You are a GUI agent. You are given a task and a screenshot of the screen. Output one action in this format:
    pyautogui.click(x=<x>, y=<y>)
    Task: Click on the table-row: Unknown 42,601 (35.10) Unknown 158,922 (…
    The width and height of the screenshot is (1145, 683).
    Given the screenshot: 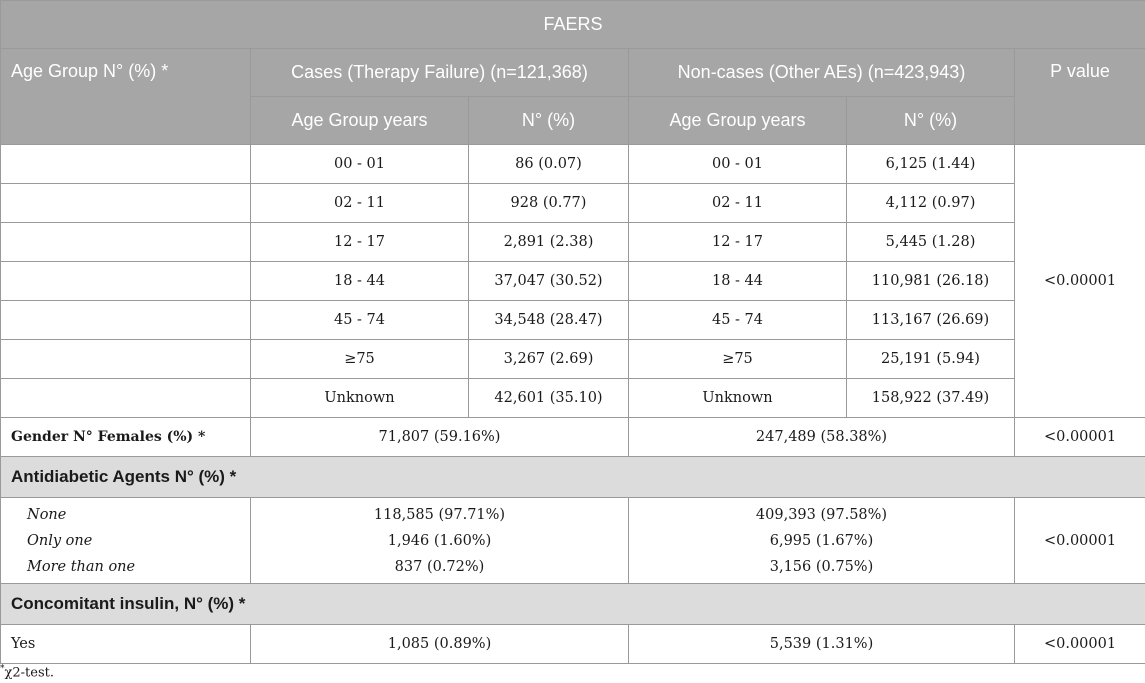 What is the action you would take?
    pyautogui.click(x=572, y=398)
    